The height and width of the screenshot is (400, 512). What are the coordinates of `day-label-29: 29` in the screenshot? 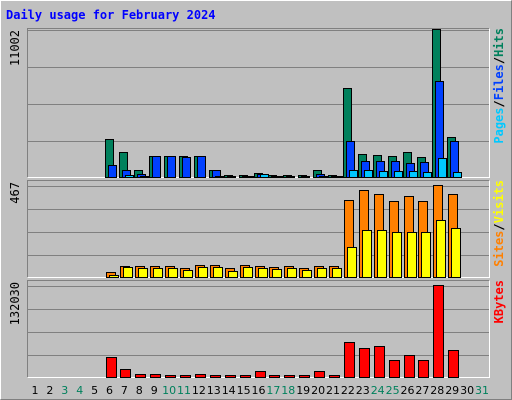 It's located at (452, 390).